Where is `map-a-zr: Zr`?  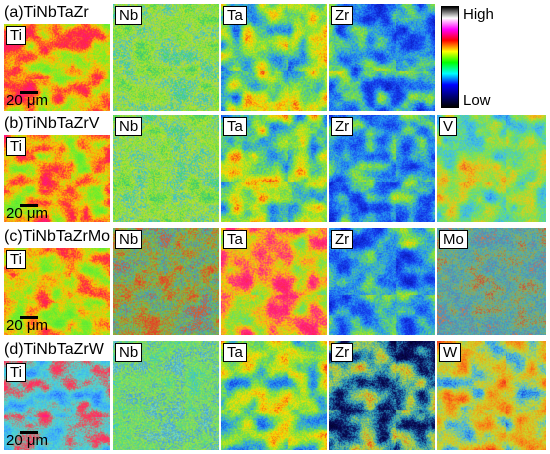
map-a-zr: Zr is located at coordinates (382, 57).